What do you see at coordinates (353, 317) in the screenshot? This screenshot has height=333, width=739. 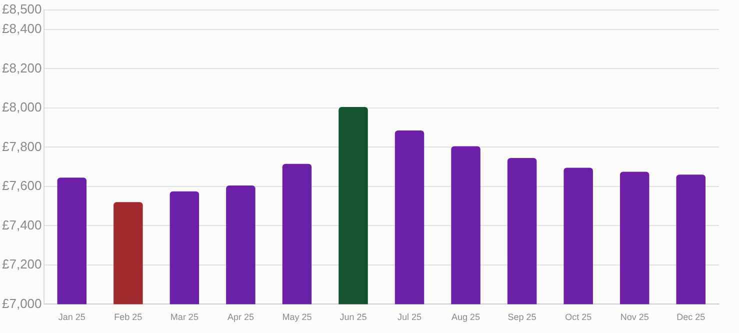 I see `x-tick-label: Jun 25` at bounding box center [353, 317].